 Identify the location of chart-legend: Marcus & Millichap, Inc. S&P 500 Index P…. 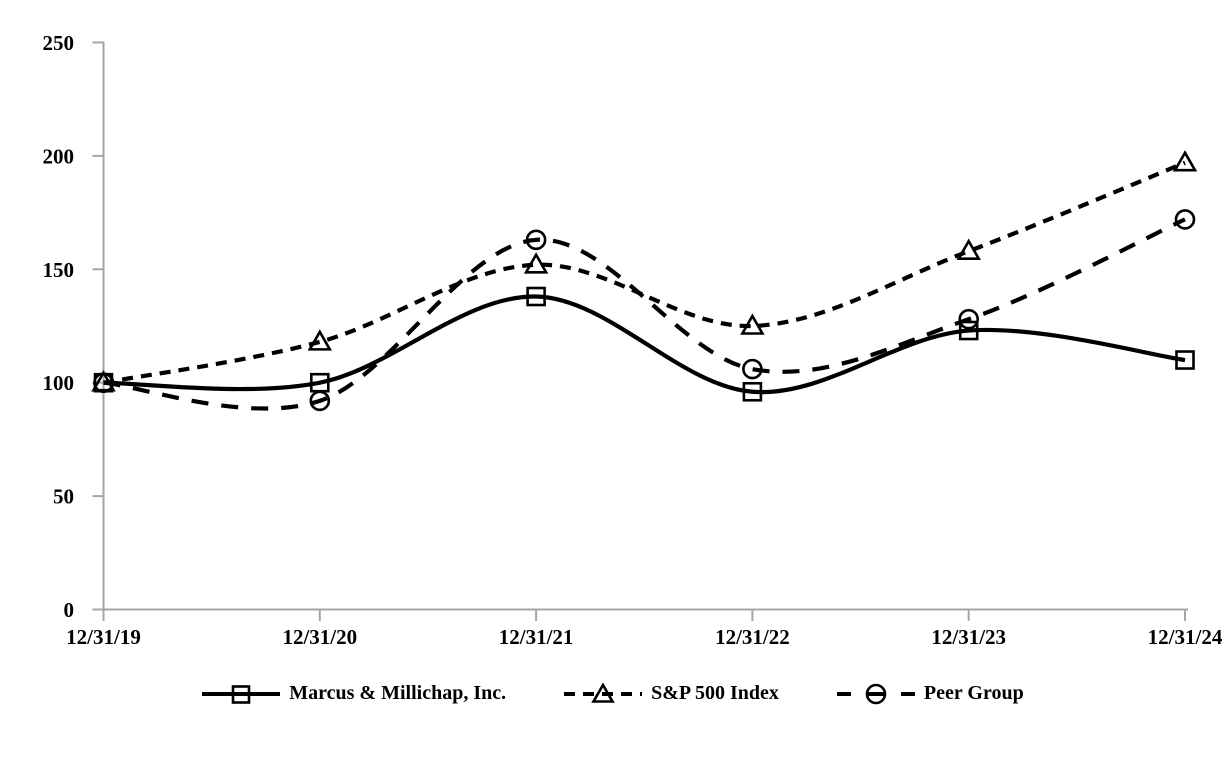
(613, 693).